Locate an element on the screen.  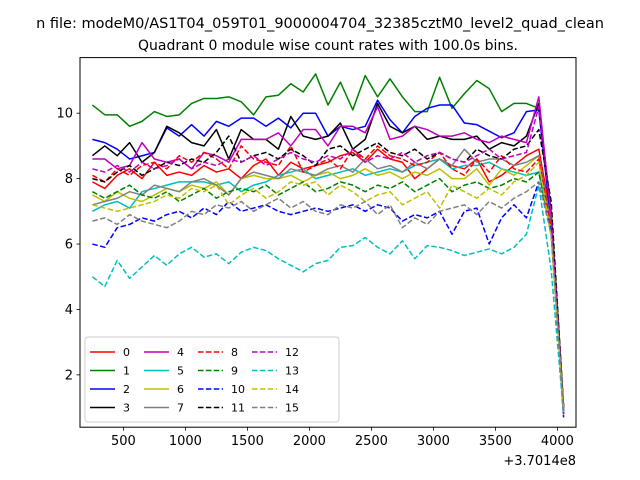
x-tick-label: 4000 is located at coordinates (557, 441).